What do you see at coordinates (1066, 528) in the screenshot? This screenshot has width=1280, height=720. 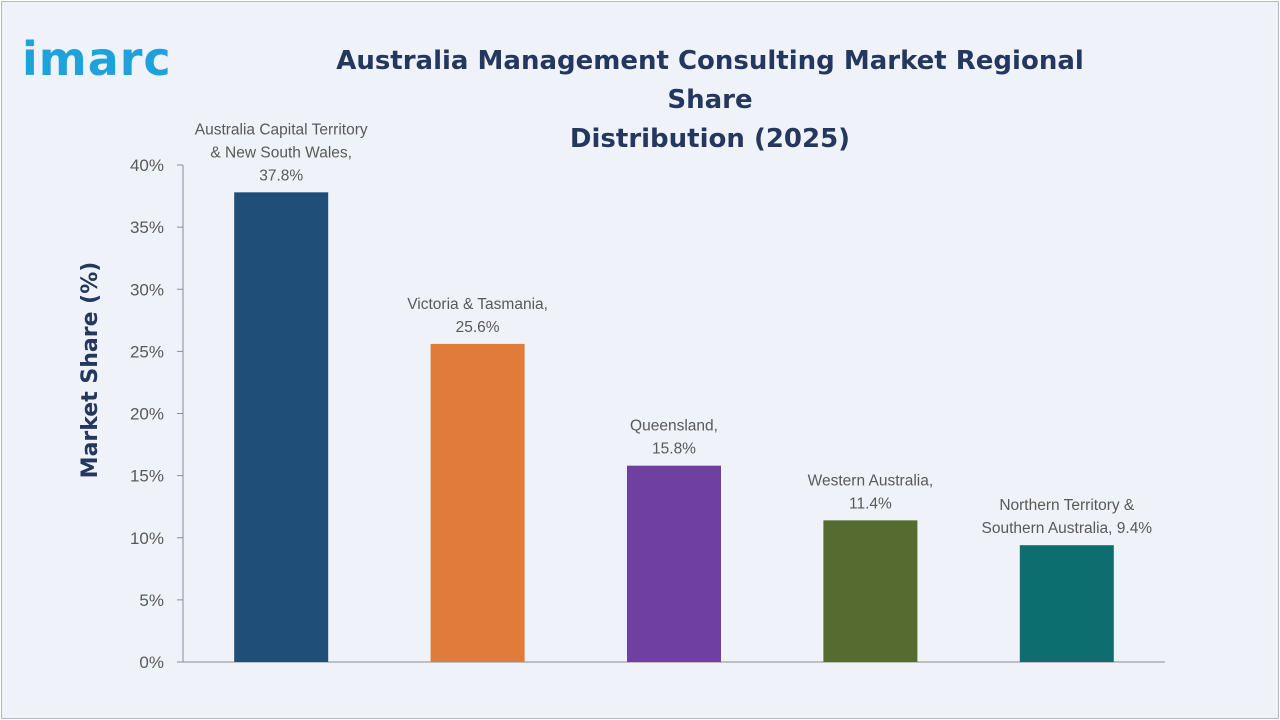 I see `data-label: Southern Australia, 9.4%` at bounding box center [1066, 528].